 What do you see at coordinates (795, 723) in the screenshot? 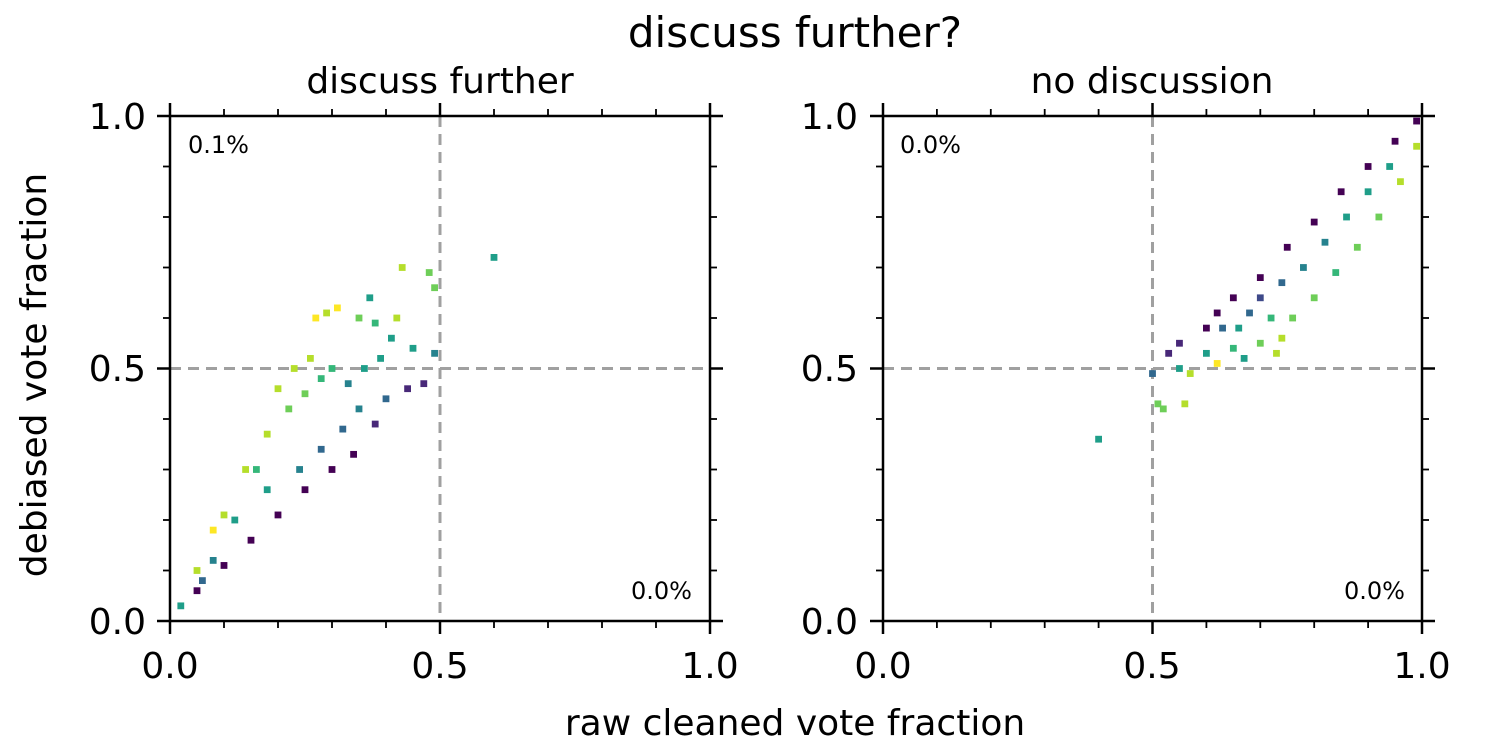
I see `x-axis-label: raw cleaned vote fraction` at bounding box center [795, 723].